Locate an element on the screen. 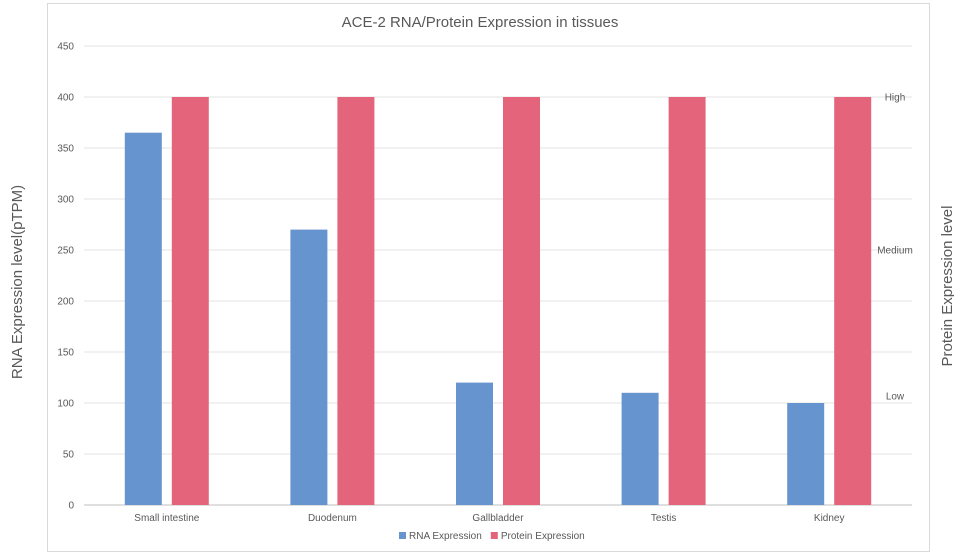  legend: RNA Expression Protein Expression is located at coordinates (492, 536).